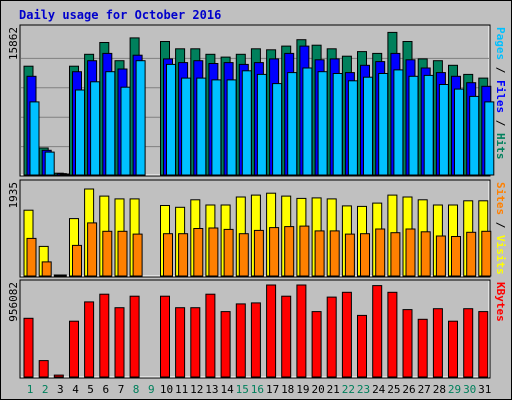 This screenshot has height=400, width=512. Describe the element at coordinates (75, 389) in the screenshot. I see `day-label-4: 4` at that location.